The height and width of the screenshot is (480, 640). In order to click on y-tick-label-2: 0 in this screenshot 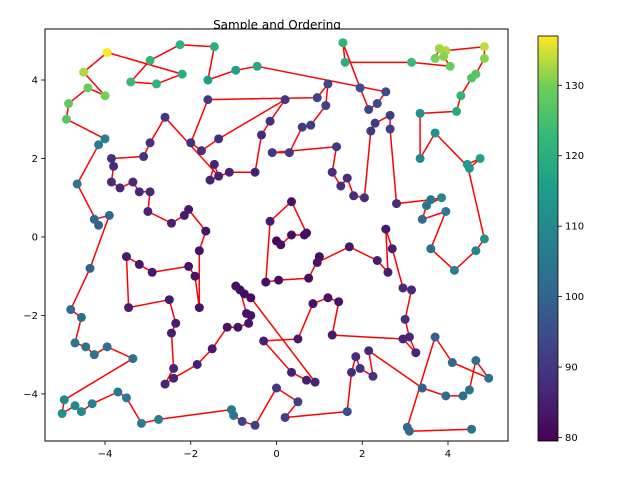, I will do `click(35, 237)`.